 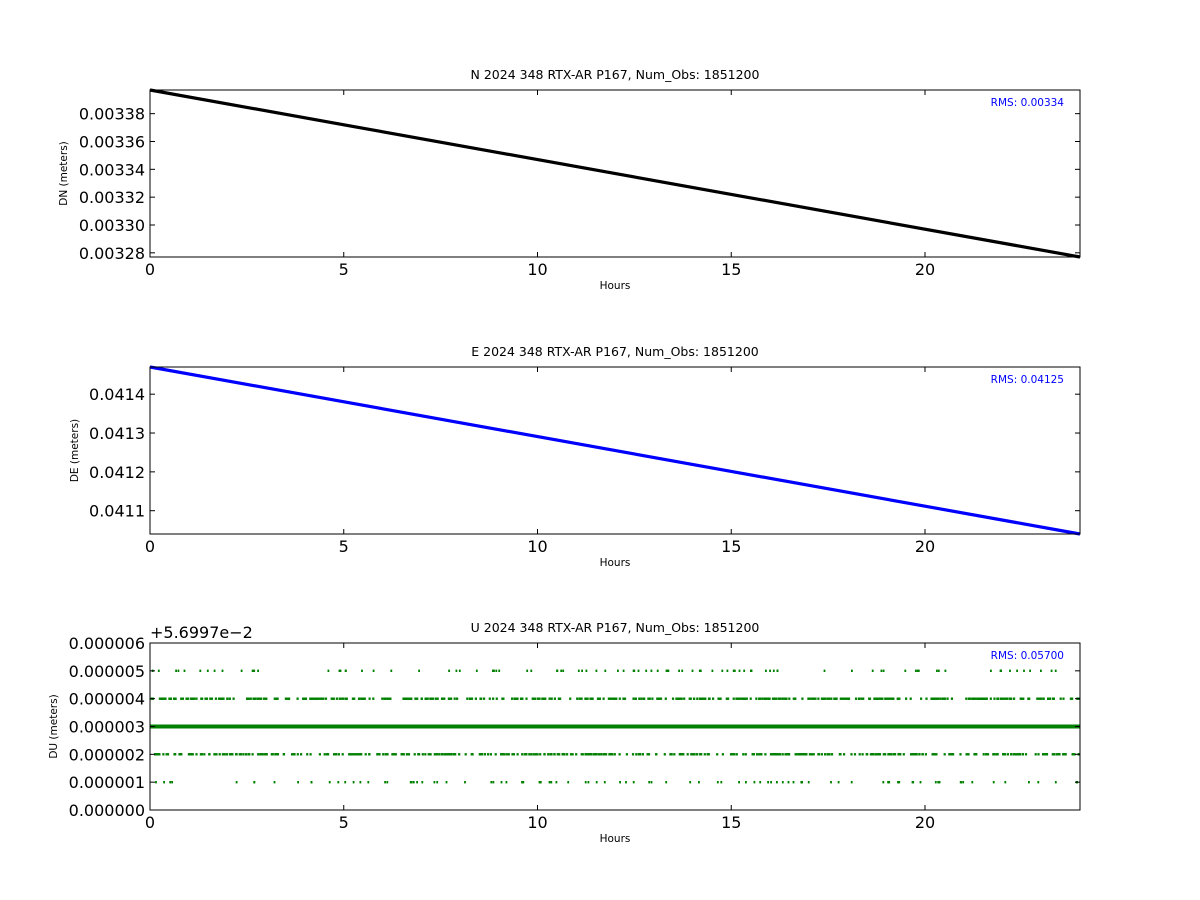 I want to click on chart-title: E 2024 348 RTX-AR P167, Num_Obs: 1851200, so click(x=615, y=351).